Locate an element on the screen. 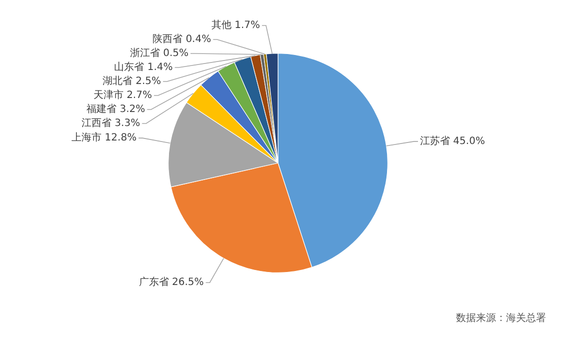 The width and height of the screenshot is (562, 337). slice-label: 其他 1.7% is located at coordinates (235, 25).